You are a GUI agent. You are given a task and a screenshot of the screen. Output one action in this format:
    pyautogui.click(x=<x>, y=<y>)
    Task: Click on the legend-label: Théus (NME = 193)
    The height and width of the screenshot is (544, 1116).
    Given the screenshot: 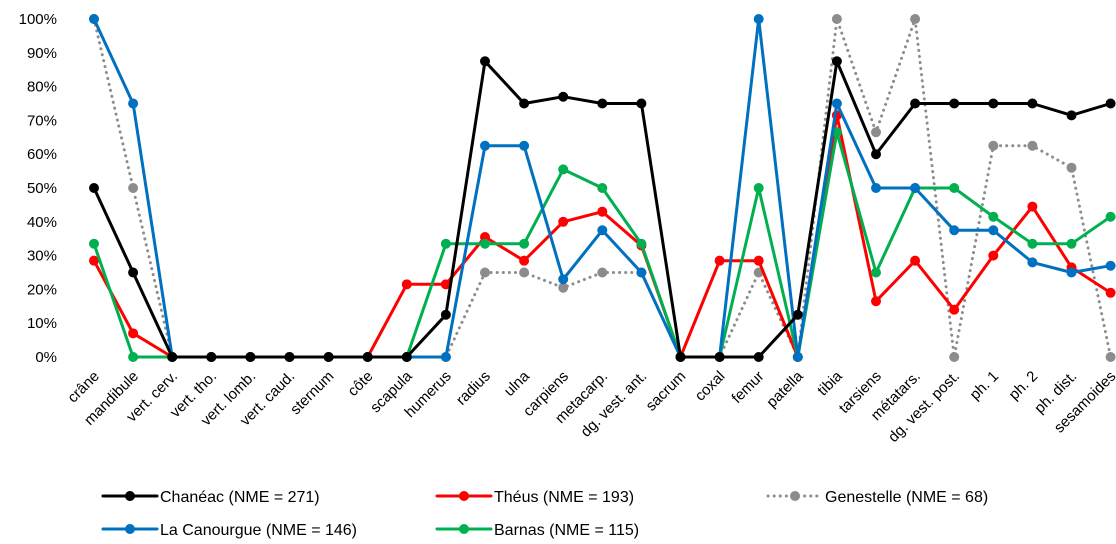 What is the action you would take?
    pyautogui.click(x=564, y=497)
    